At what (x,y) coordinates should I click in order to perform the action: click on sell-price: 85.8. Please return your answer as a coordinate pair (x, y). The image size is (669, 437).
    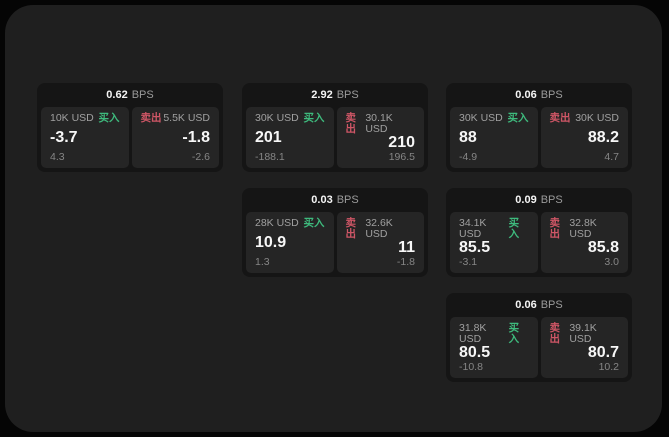
    Looking at the image, I should click on (603, 248).